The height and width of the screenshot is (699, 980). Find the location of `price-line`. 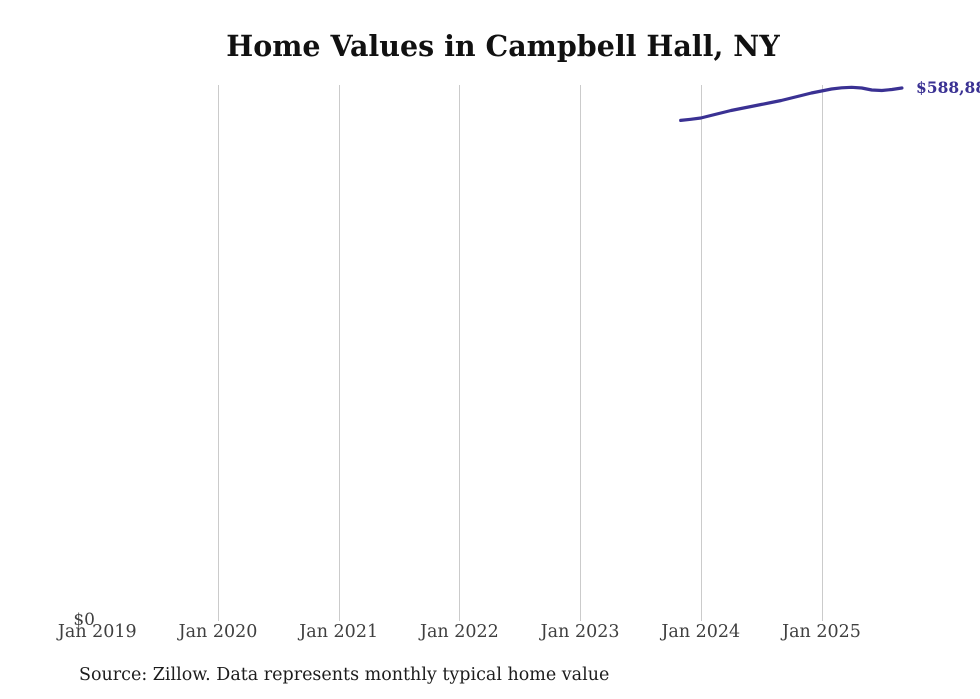

price-line is located at coordinates (791, 104).